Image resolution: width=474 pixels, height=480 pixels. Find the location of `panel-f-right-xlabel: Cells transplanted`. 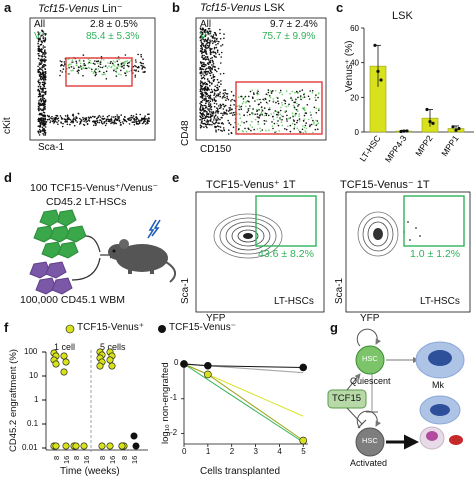

panel-f-right-xlabel: Cells transplanted is located at coordinates (240, 471).